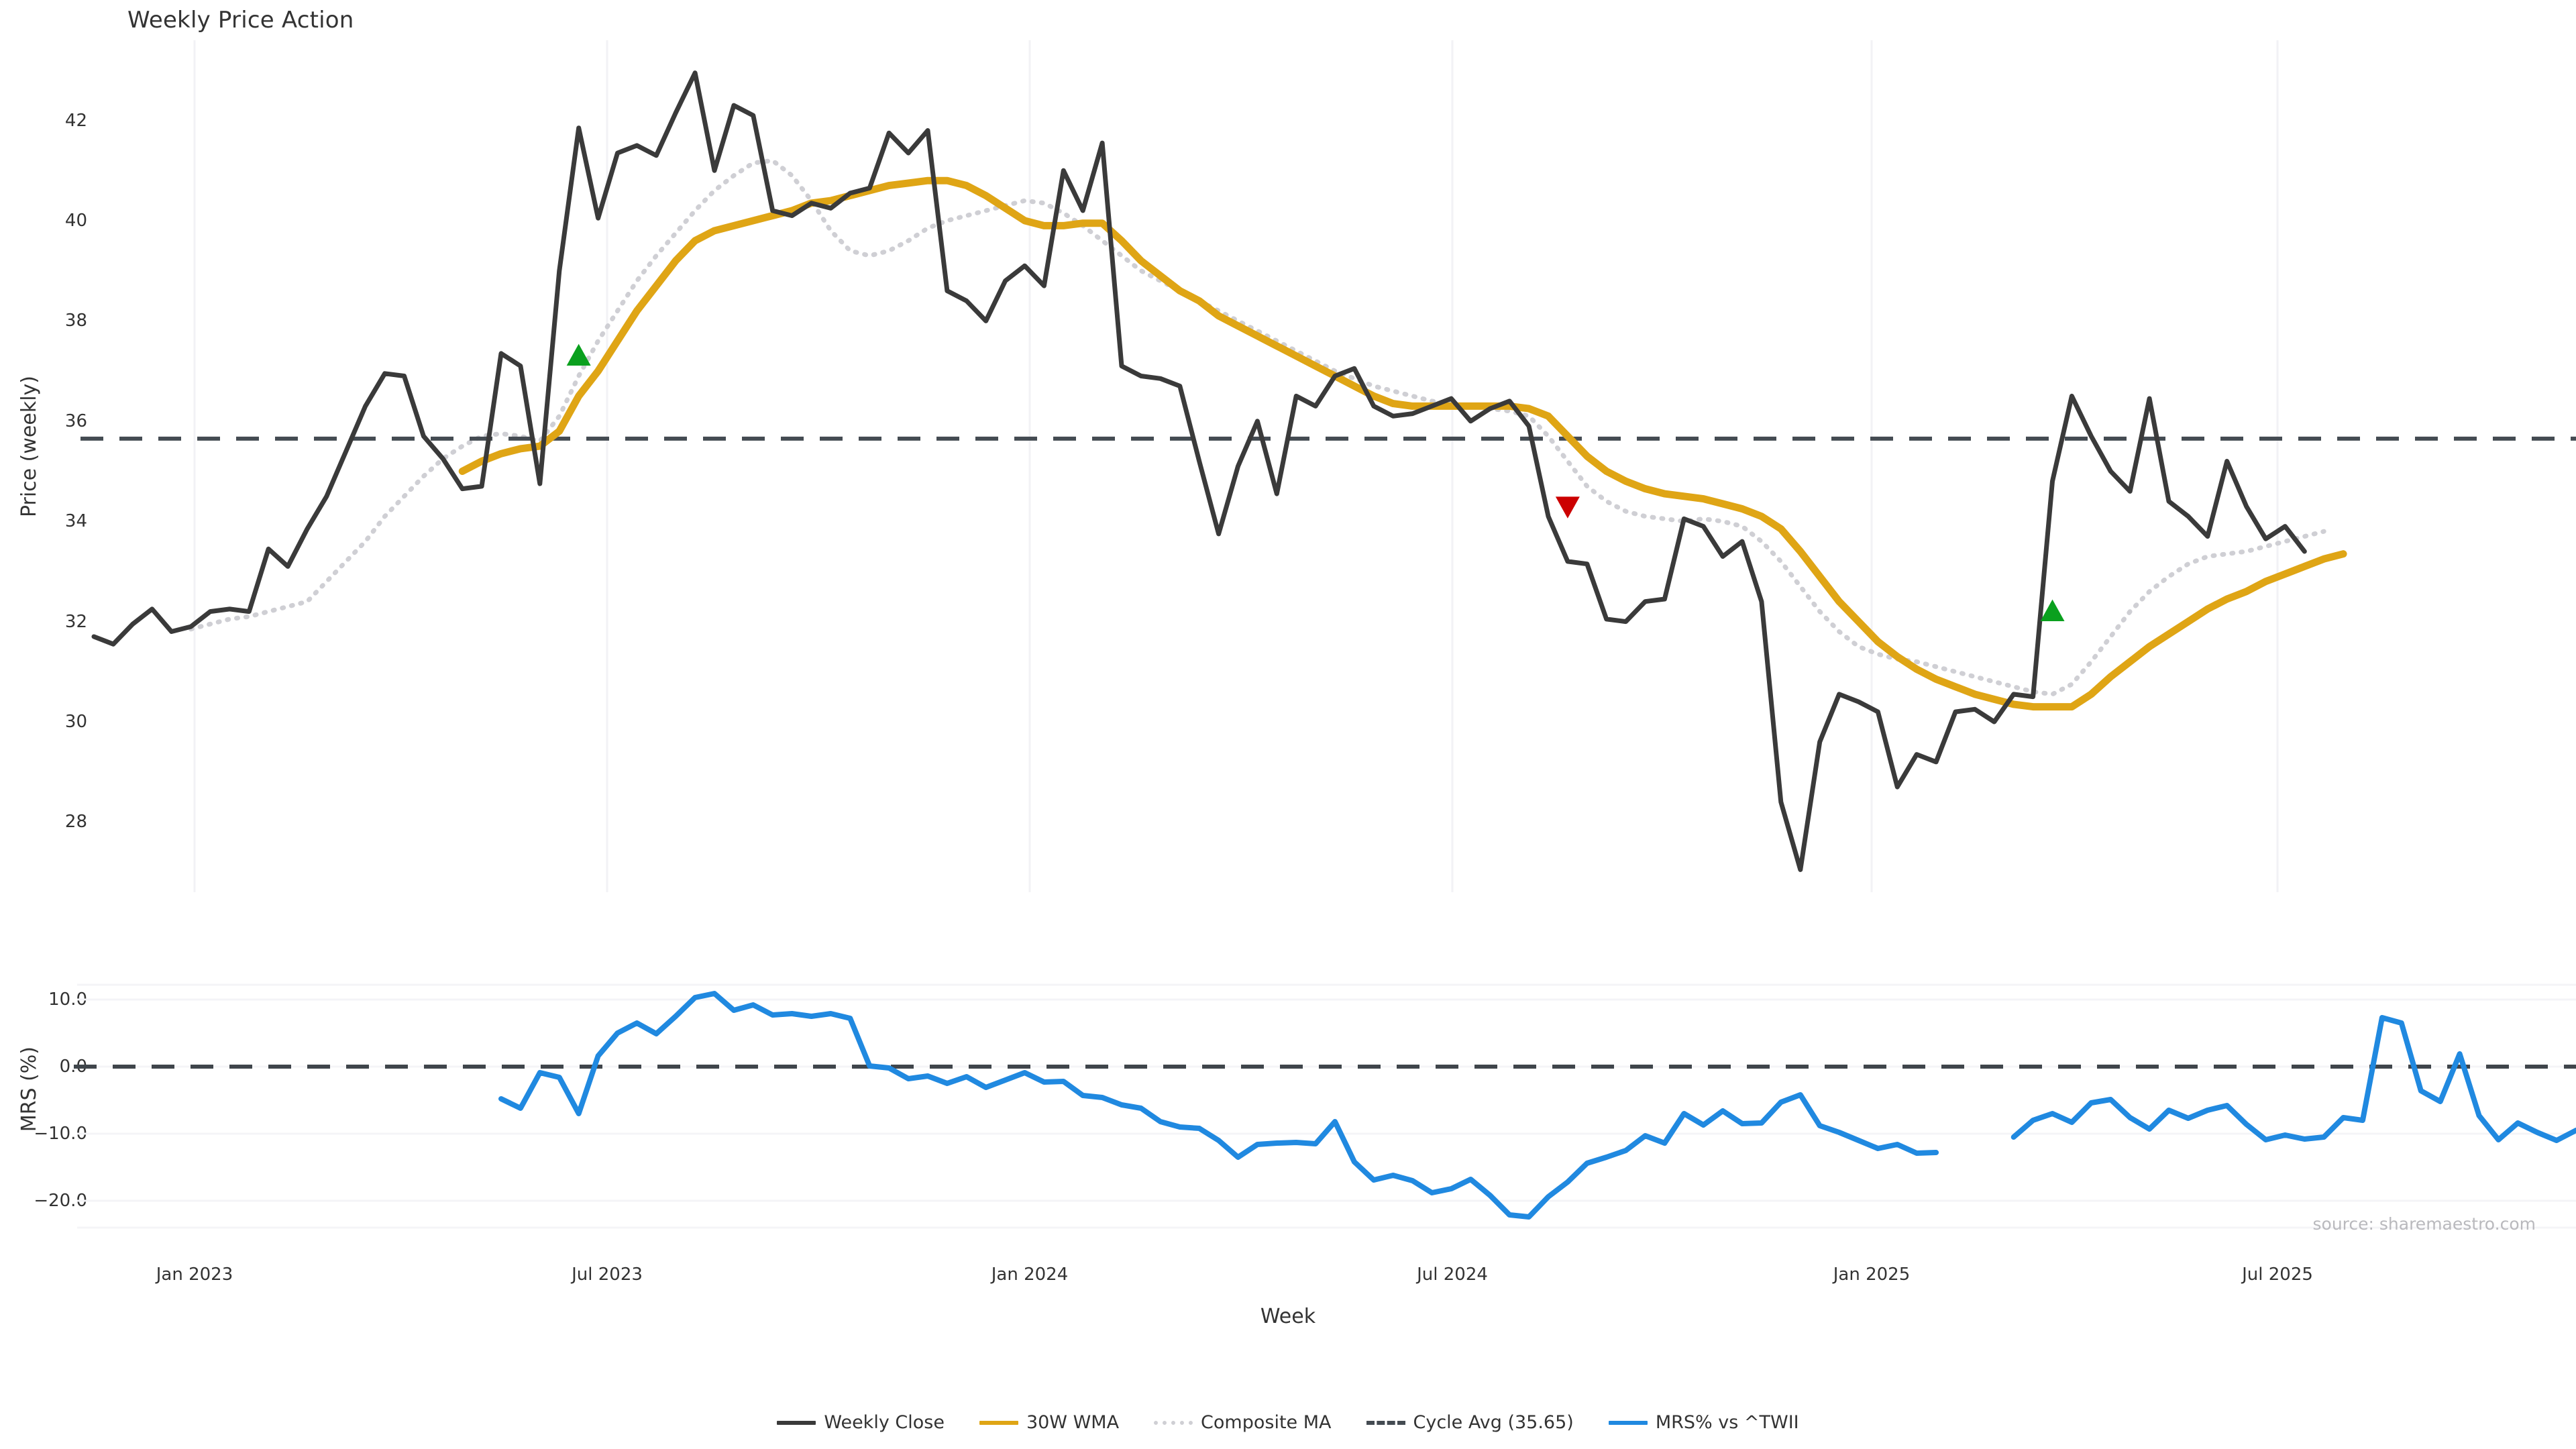 This screenshot has height=1449, width=2576. Describe the element at coordinates (1030, 1275) in the screenshot. I see `x-tick: Jan 2024` at that location.